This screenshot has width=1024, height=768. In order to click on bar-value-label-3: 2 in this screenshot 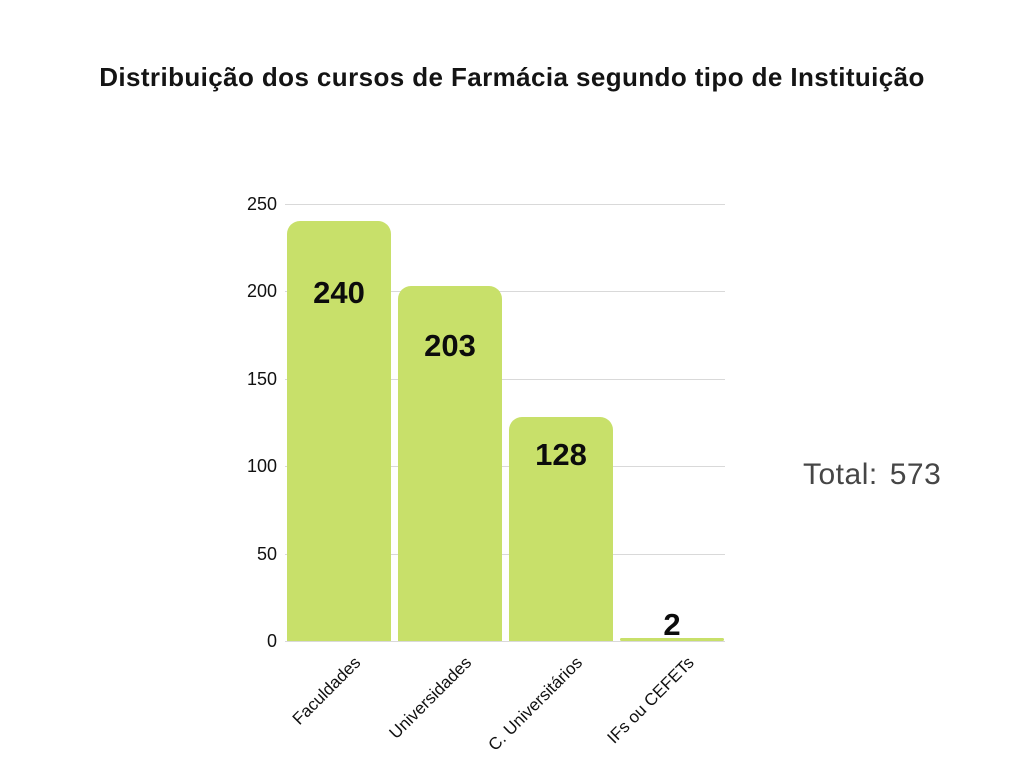, I will do `click(672, 624)`.